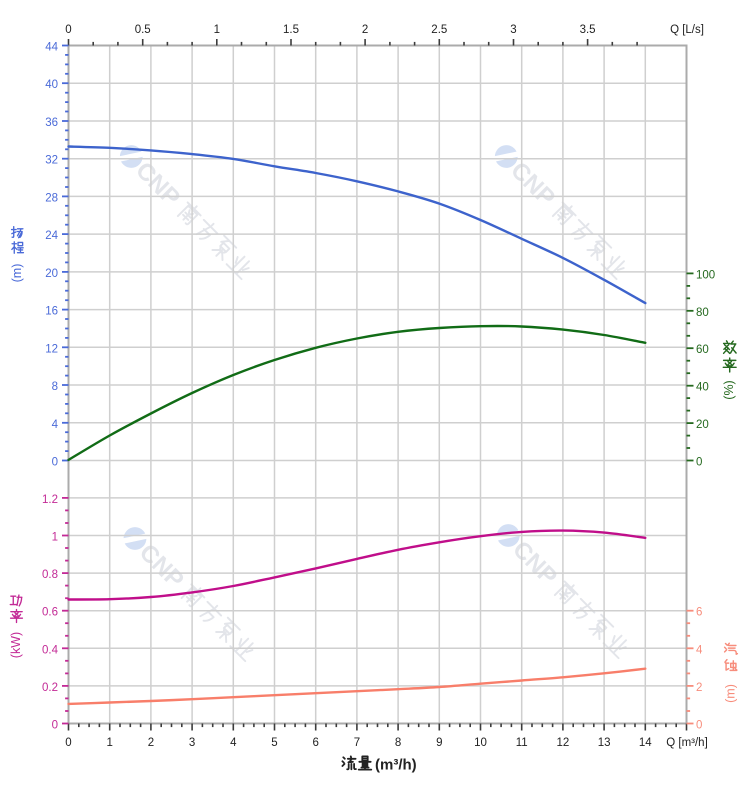 The height and width of the screenshot is (802, 752). I want to click on svg-text: (kW), so click(16, 645).